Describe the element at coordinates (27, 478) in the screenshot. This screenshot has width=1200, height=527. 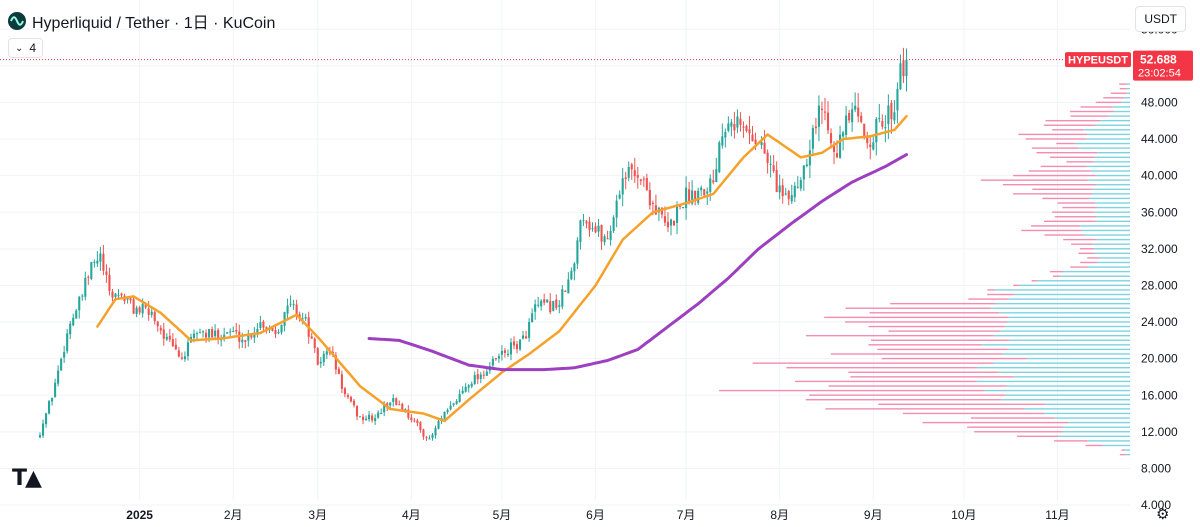
I see `tradingview-logo: T▲` at that location.